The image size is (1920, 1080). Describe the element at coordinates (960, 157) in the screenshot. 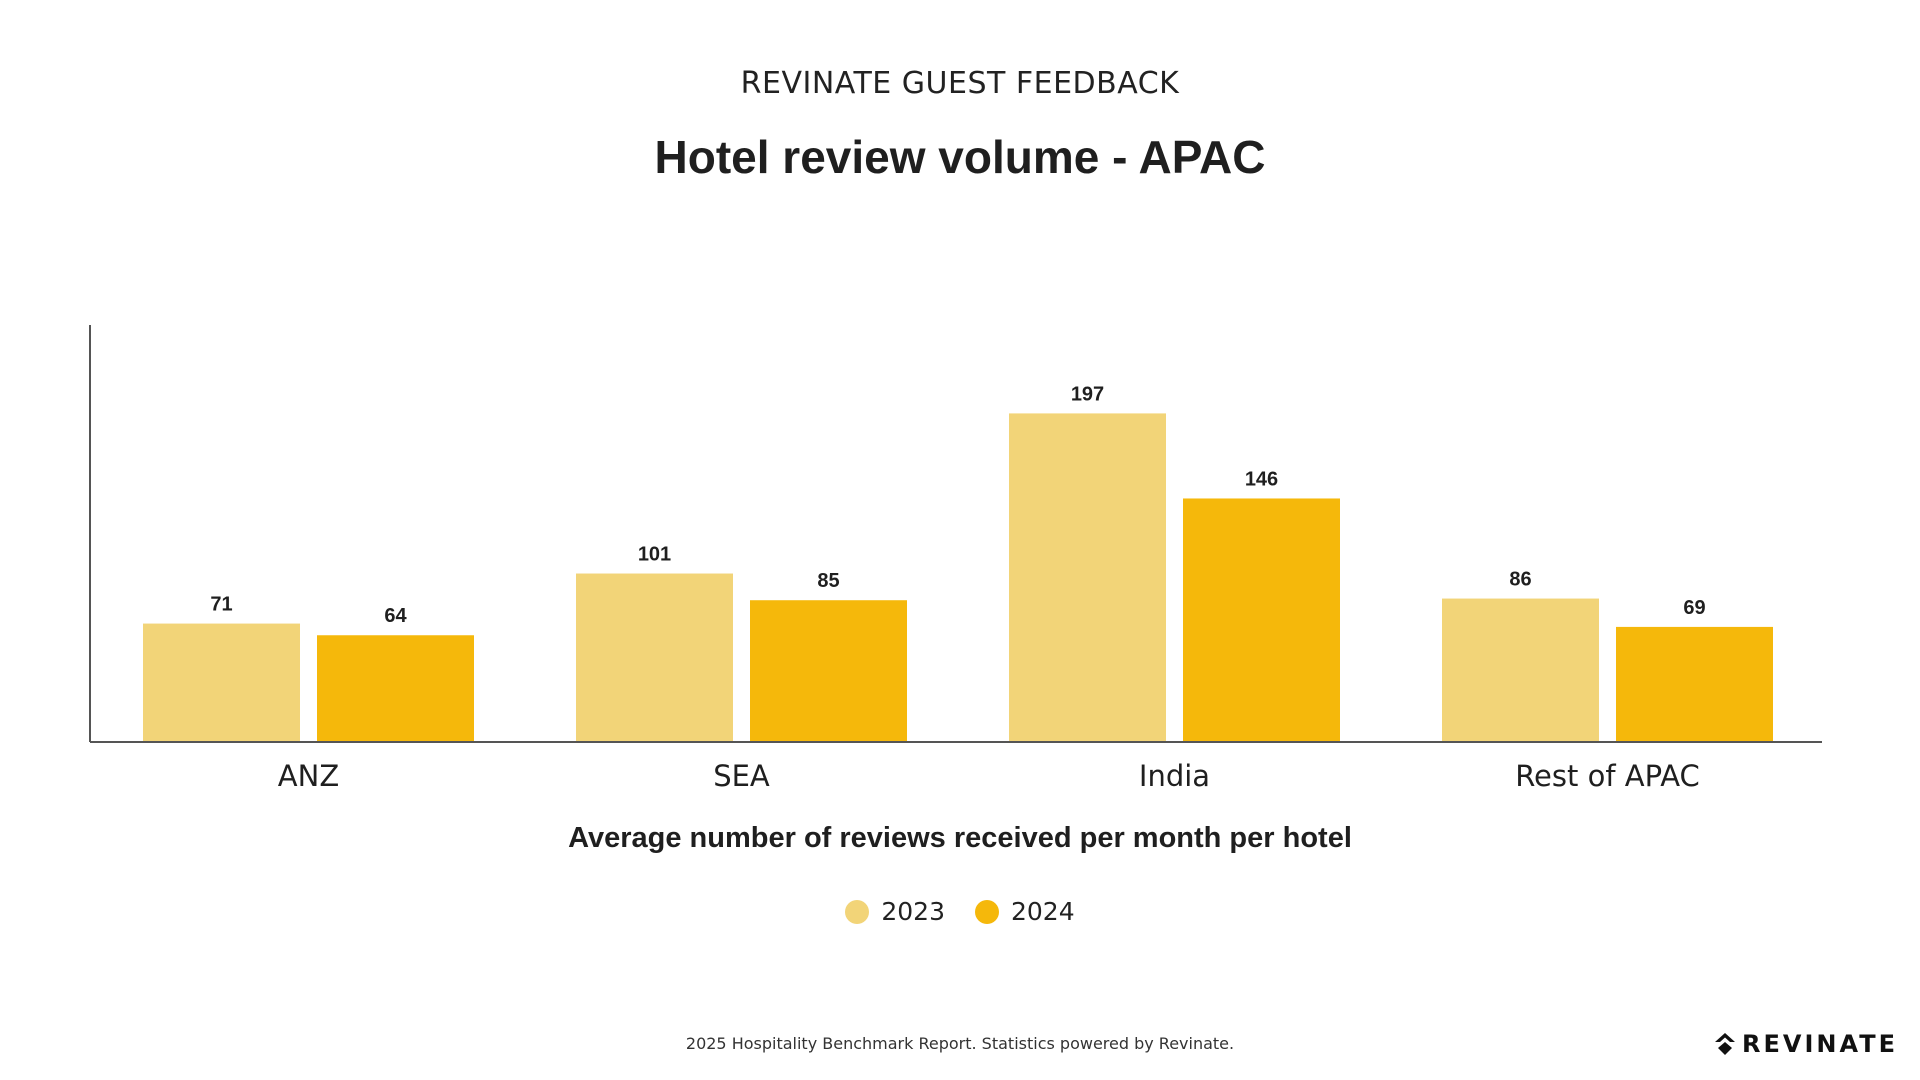

I see `chart-title: Hotel review volume - APAC` at that location.